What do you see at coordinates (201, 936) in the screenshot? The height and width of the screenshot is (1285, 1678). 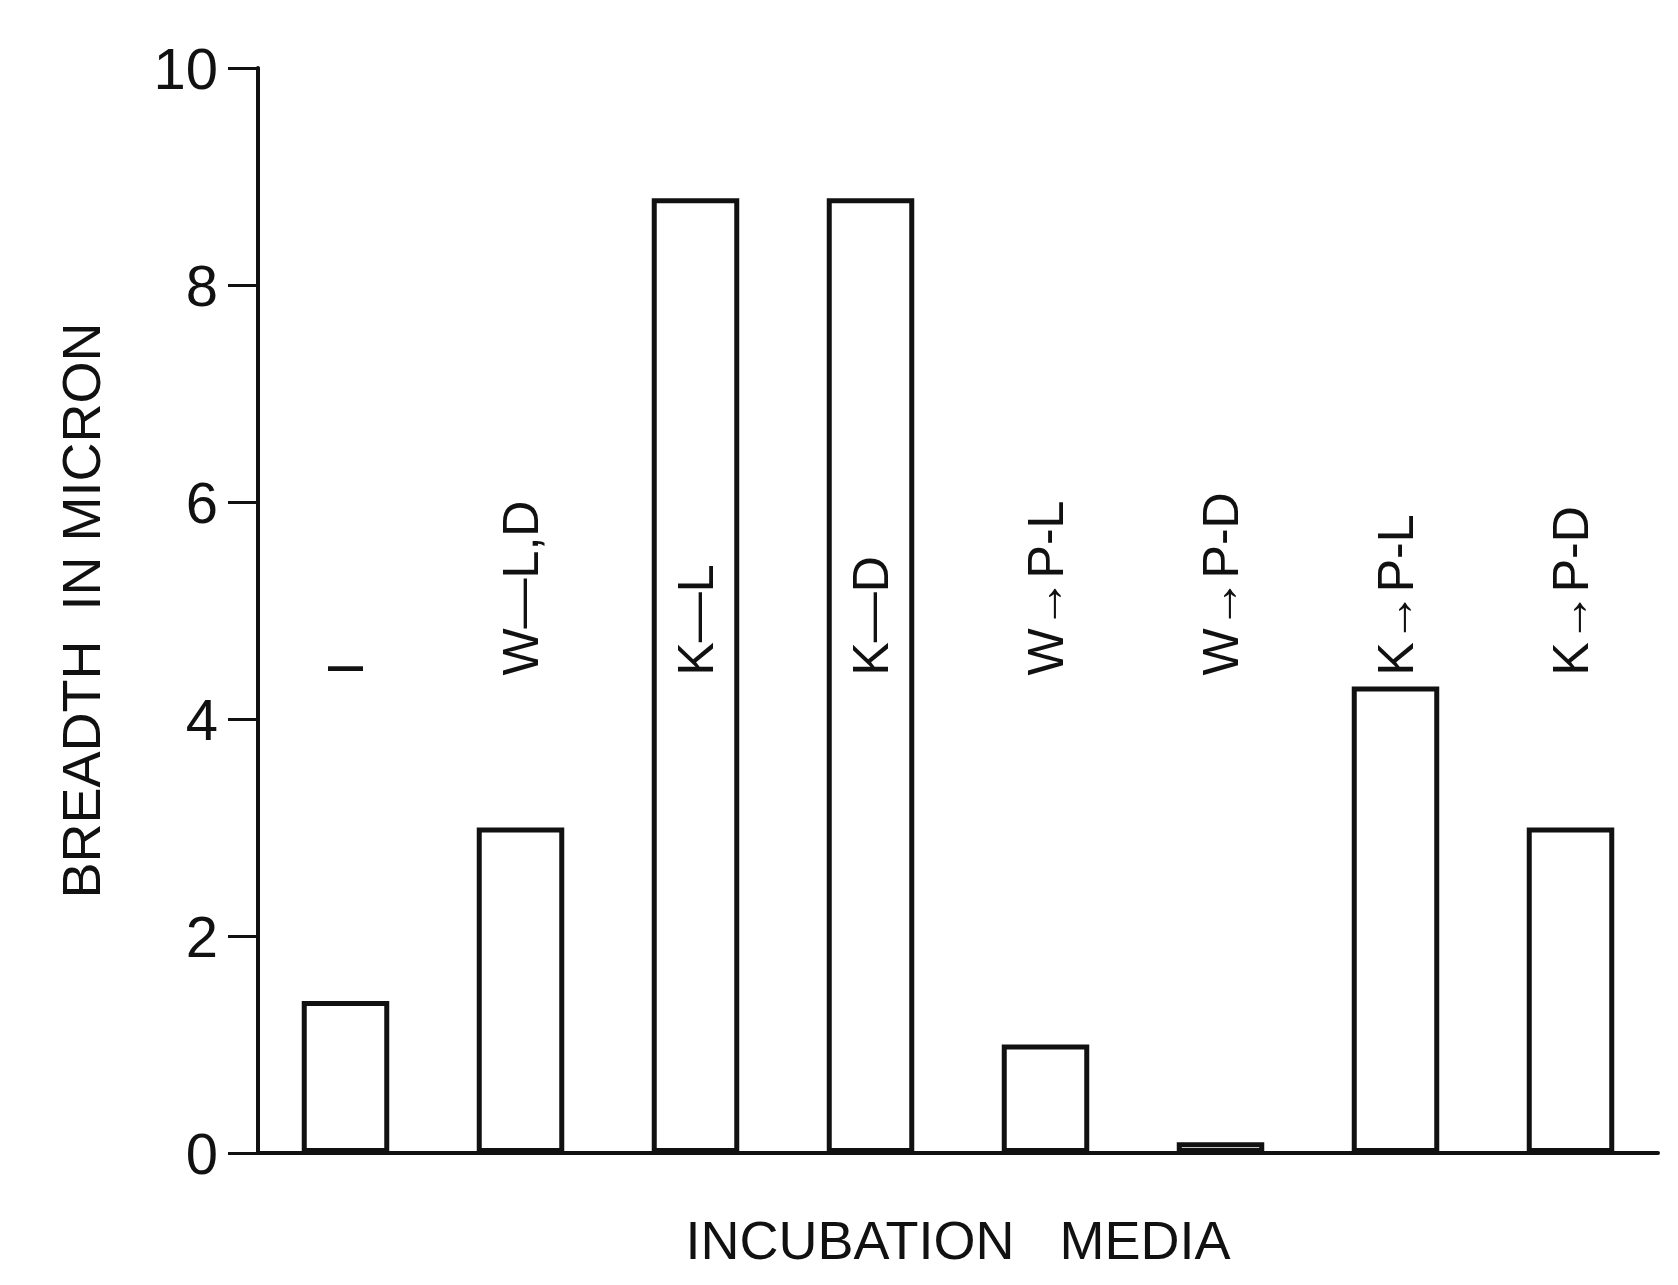 I see `y-tick-label: 2` at bounding box center [201, 936].